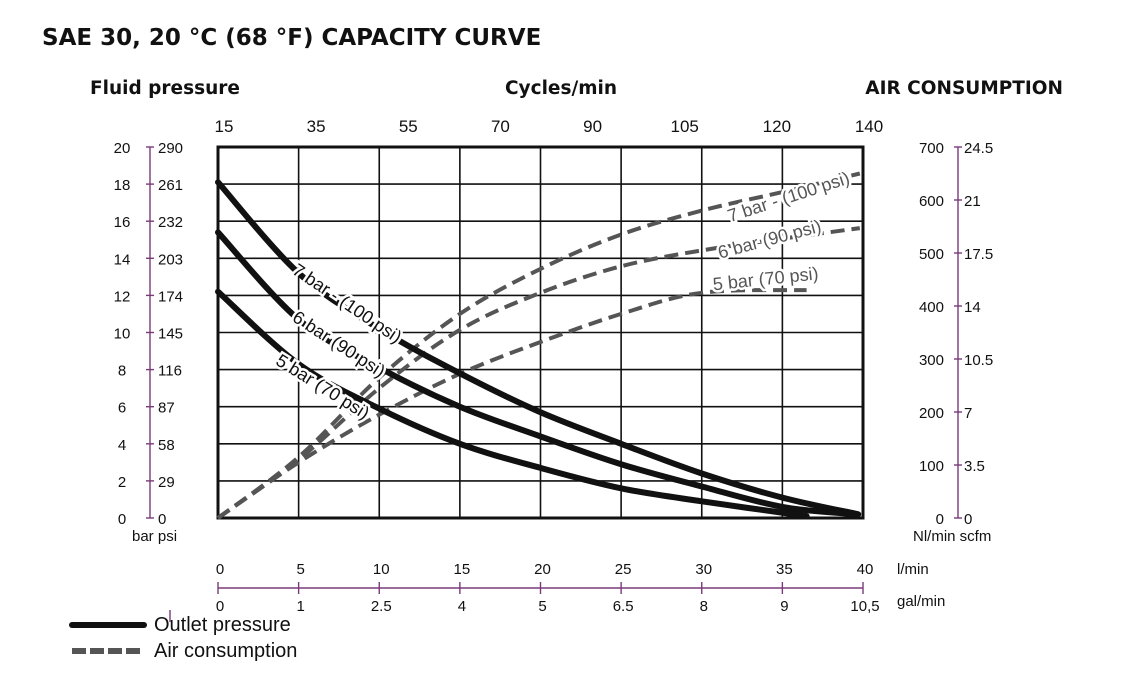 The height and width of the screenshot is (686, 1123). What do you see at coordinates (592, 126) in the screenshot?
I see `top-tick-label: 90` at bounding box center [592, 126].